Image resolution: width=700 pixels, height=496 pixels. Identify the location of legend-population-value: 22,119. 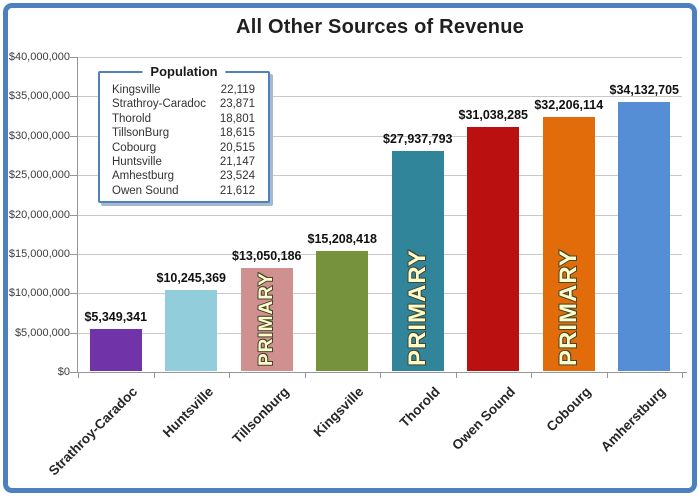
(237, 90).